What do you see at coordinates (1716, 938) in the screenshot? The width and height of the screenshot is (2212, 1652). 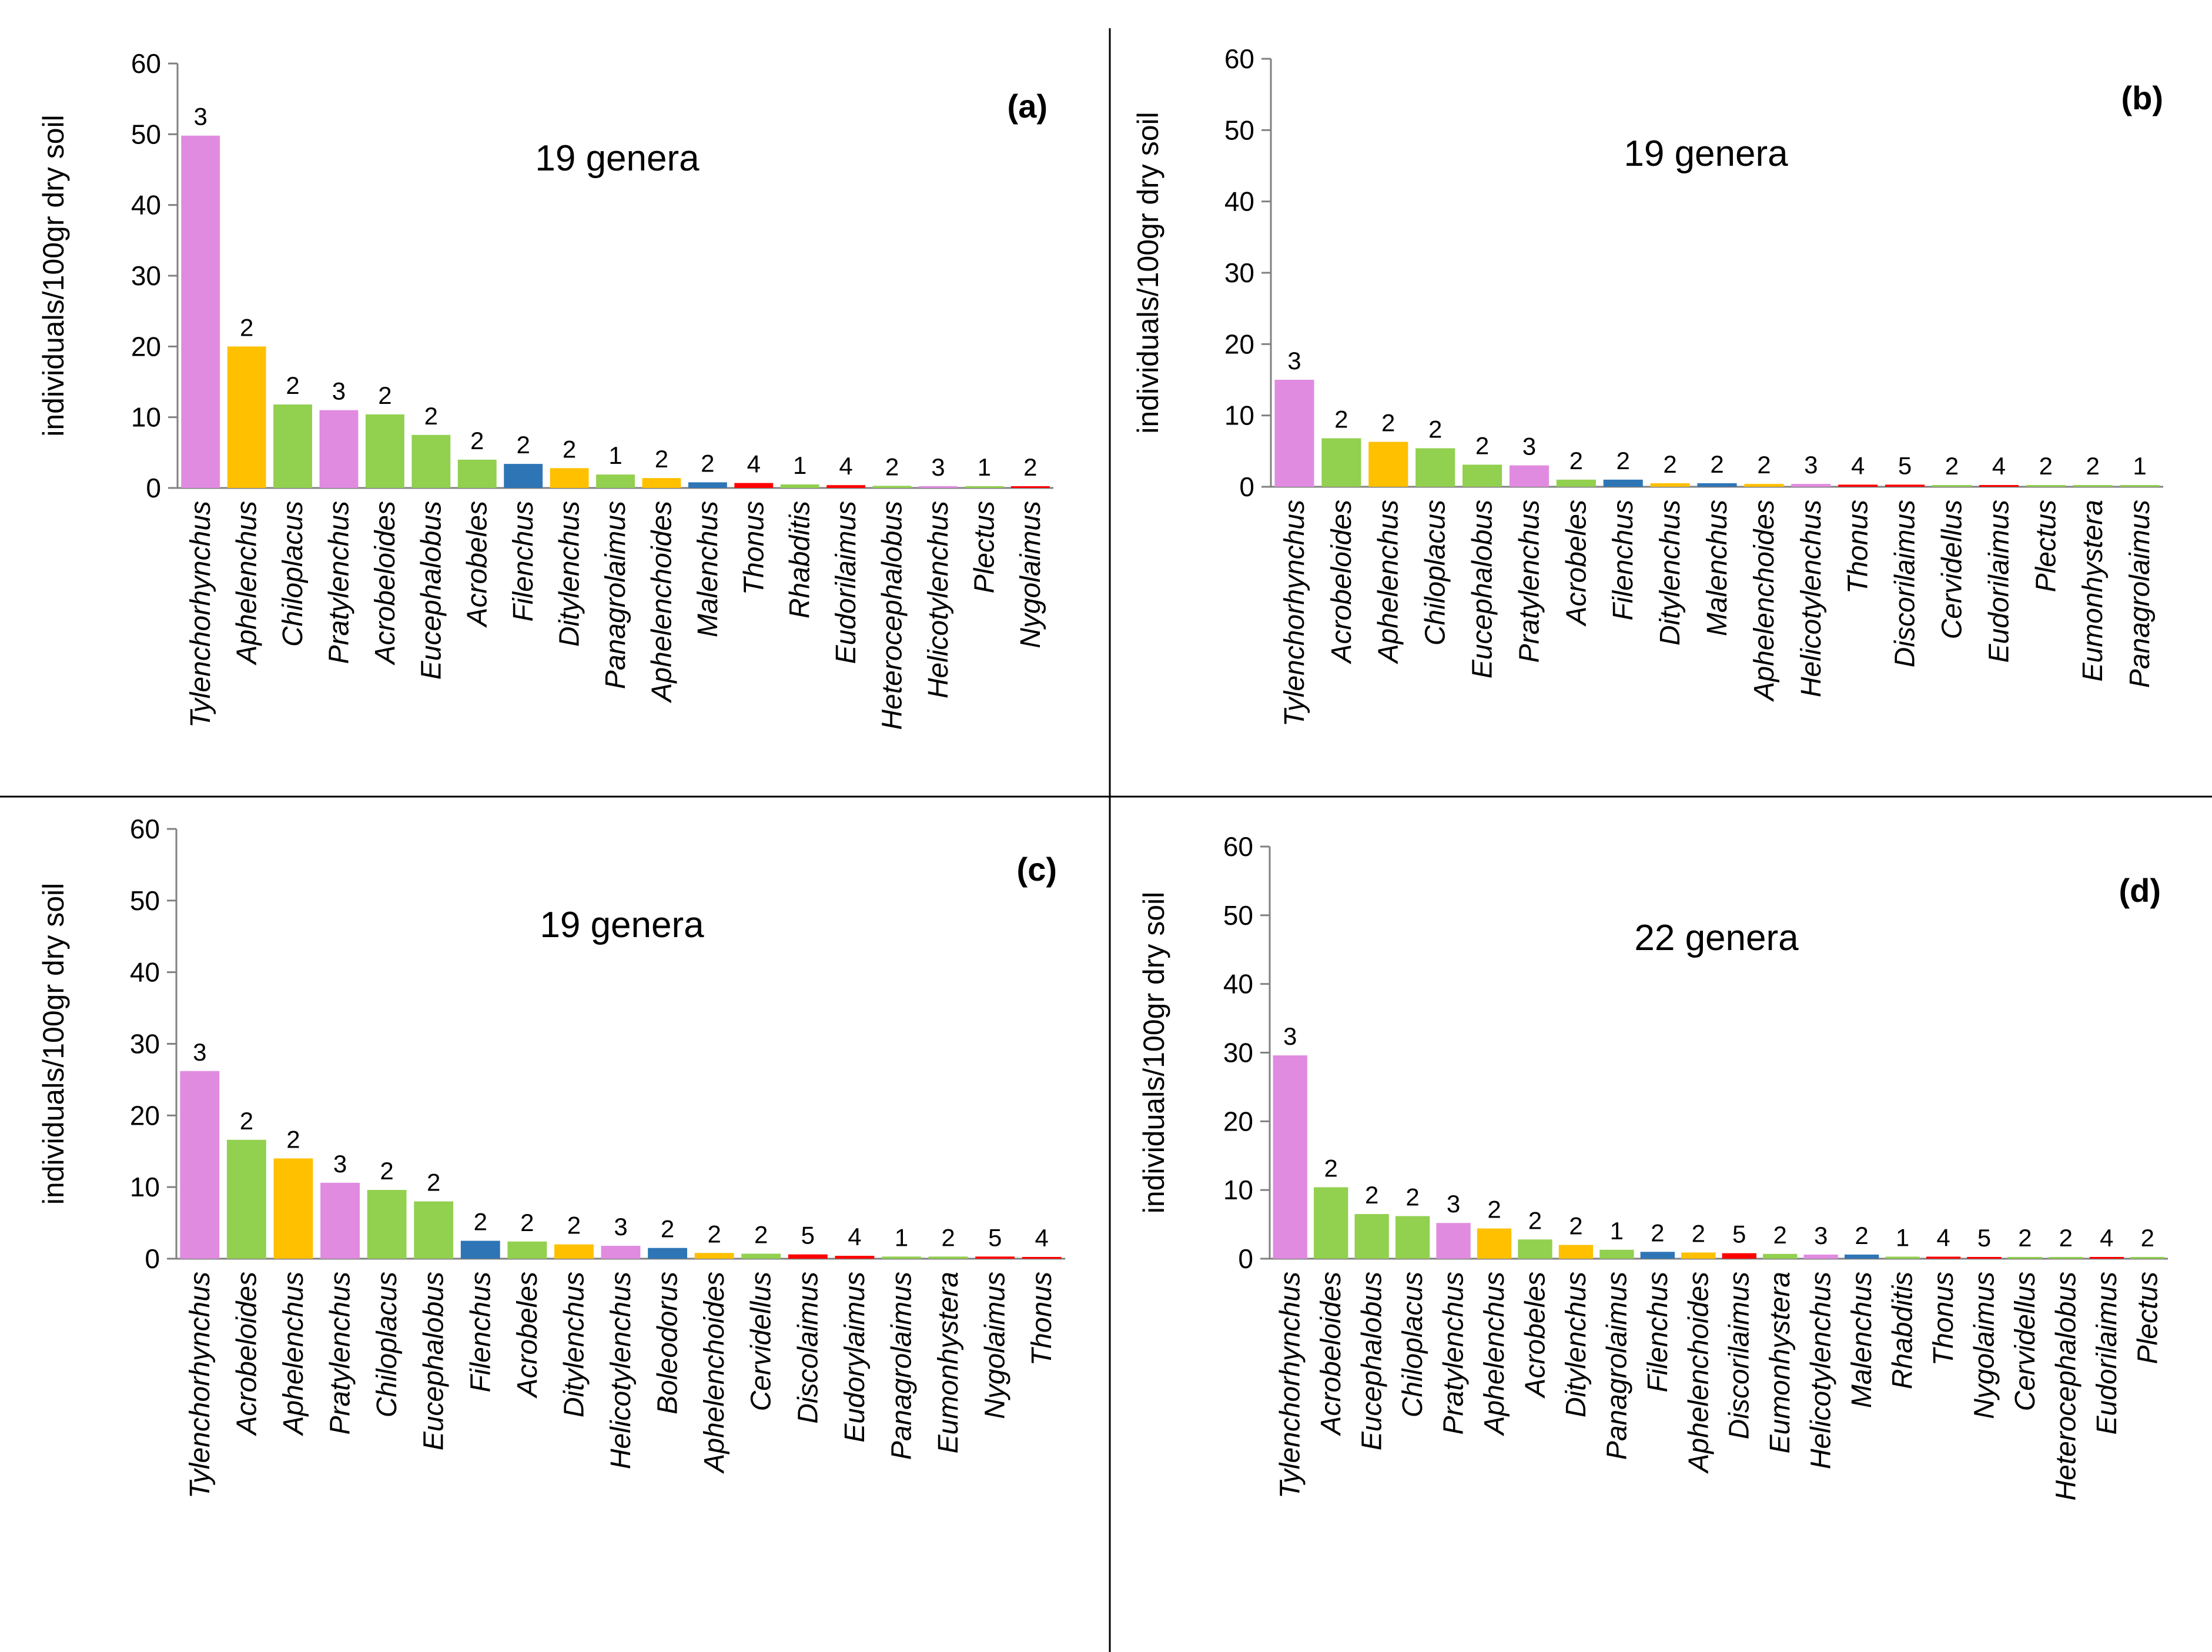 I see `genera-count-label: 22 genera` at bounding box center [1716, 938].